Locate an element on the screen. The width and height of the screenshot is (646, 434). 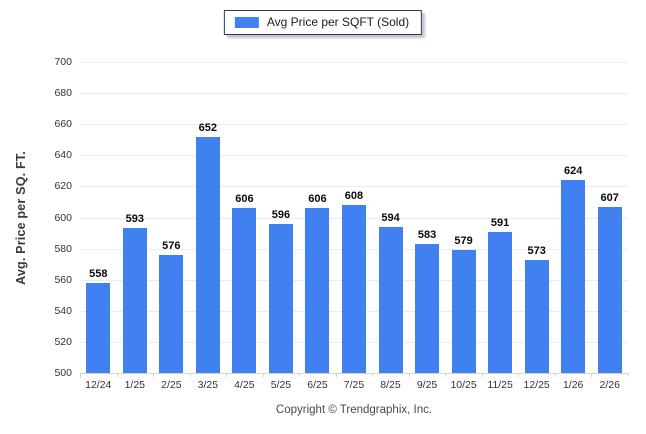
bar-value-label: 594 is located at coordinates (390, 217).